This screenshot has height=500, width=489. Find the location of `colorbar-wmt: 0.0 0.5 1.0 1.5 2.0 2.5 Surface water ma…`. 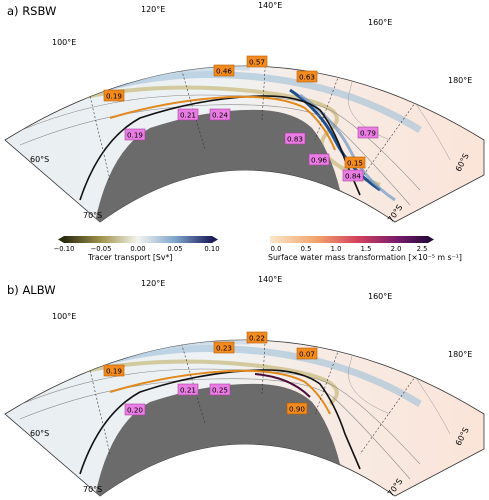

colorbar-wmt: 0.0 0.5 1.0 1.5 2.0 2.5 Surface water ma… is located at coordinates (365, 249).